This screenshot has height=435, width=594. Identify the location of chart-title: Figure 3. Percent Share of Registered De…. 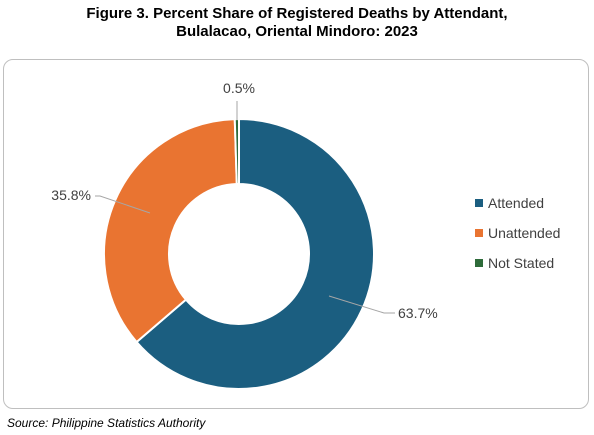
(297, 23).